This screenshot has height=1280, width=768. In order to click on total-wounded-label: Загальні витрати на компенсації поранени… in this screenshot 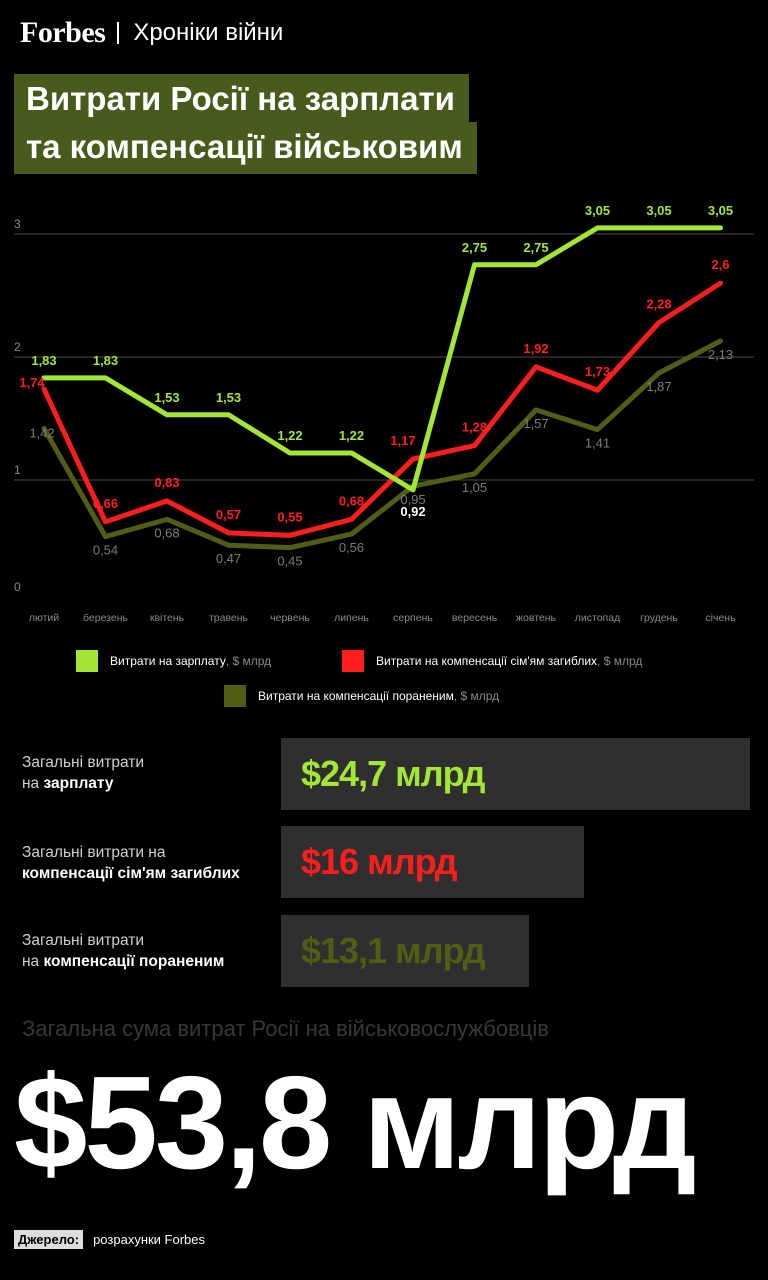, I will do `click(123, 951)`.